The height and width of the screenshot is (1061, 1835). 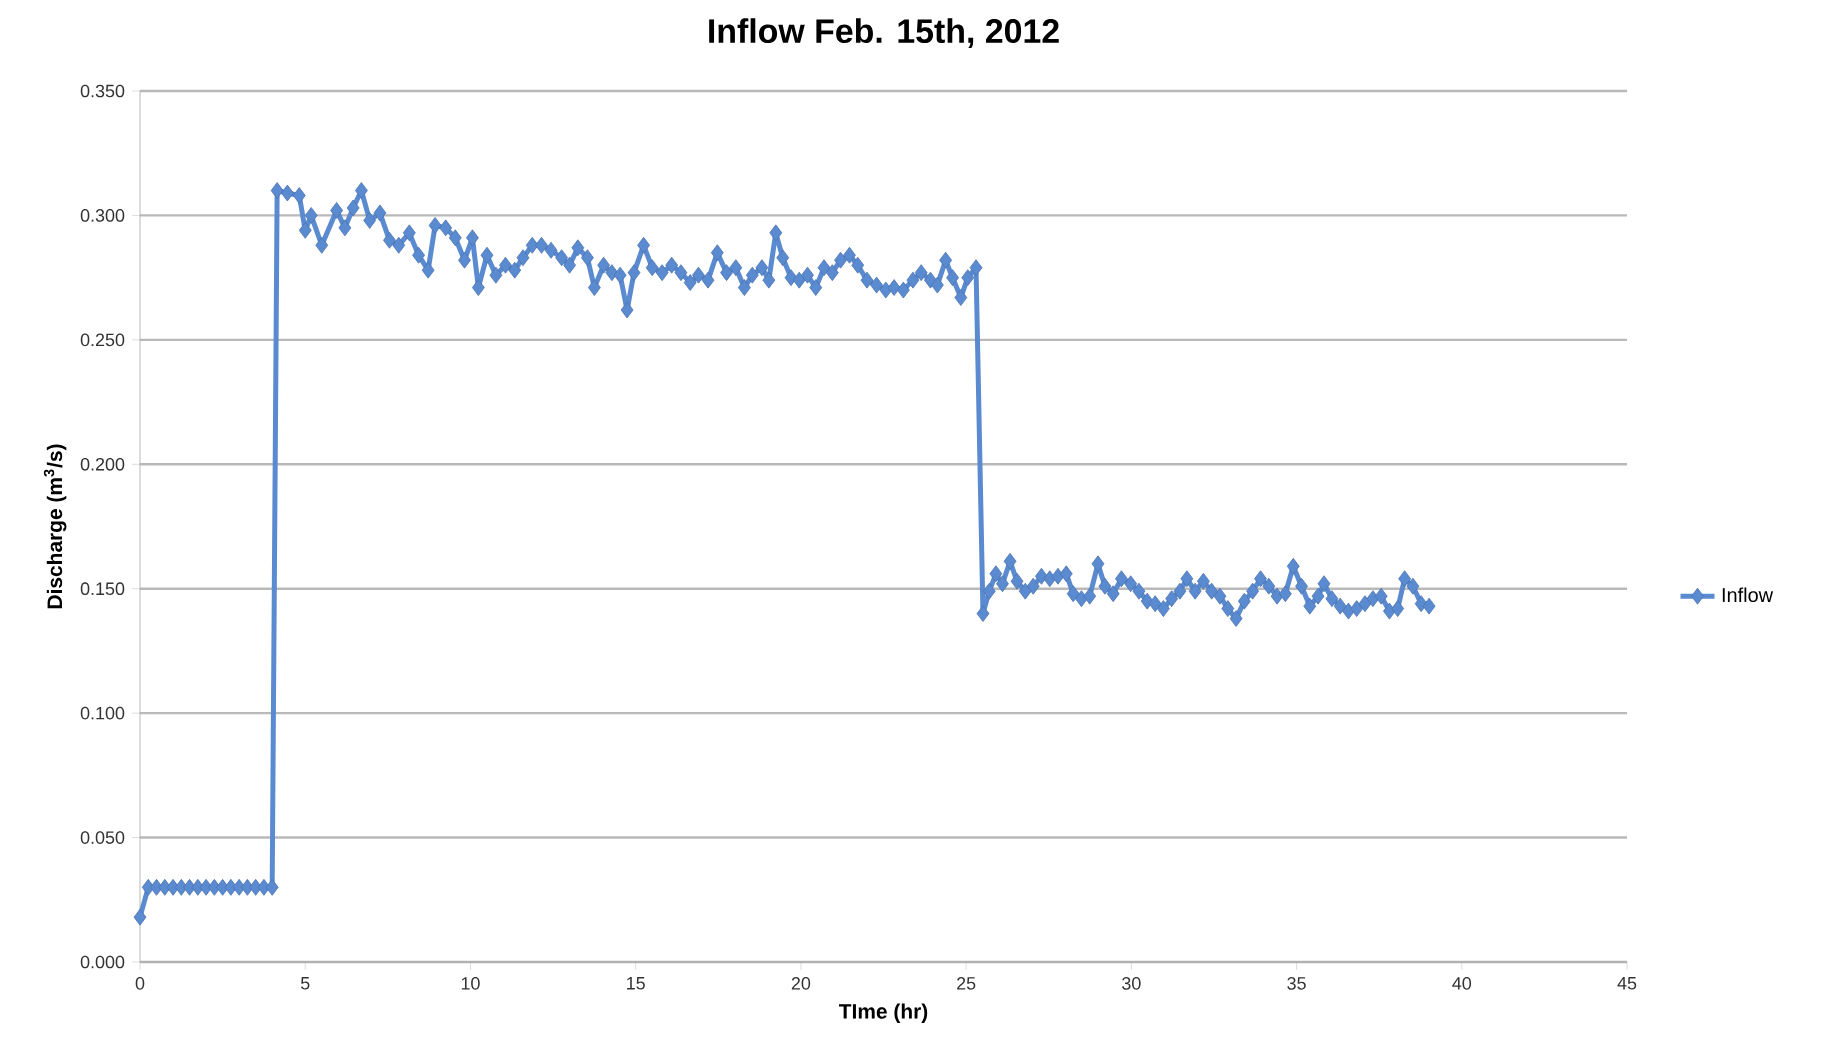 What do you see at coordinates (1462, 983) in the screenshot?
I see `x-tick-label: 40` at bounding box center [1462, 983].